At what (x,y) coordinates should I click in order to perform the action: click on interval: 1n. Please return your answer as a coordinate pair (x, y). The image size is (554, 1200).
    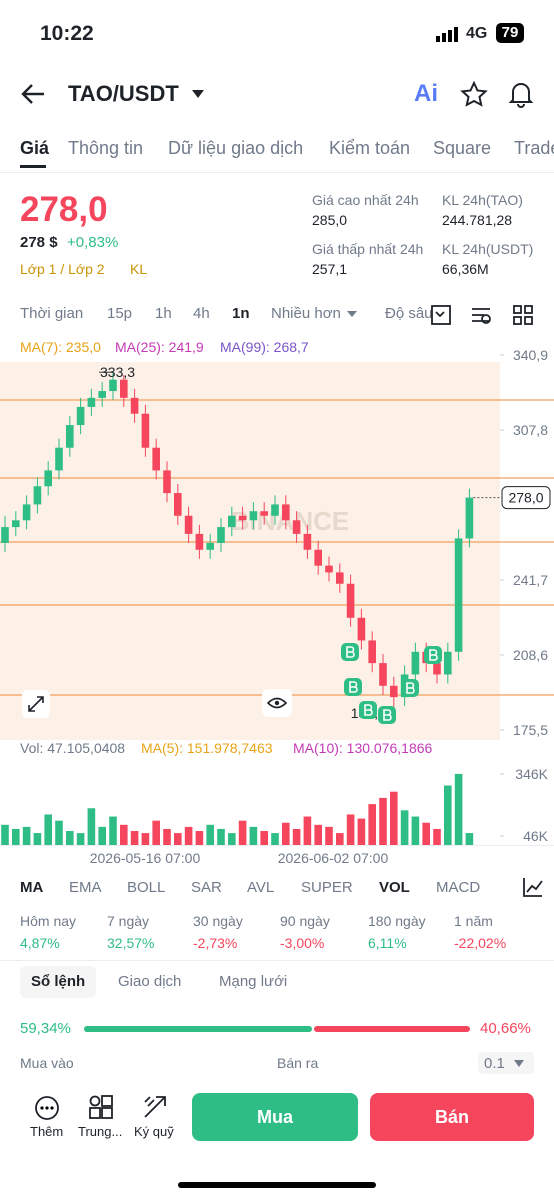
    Looking at the image, I should click on (241, 313).